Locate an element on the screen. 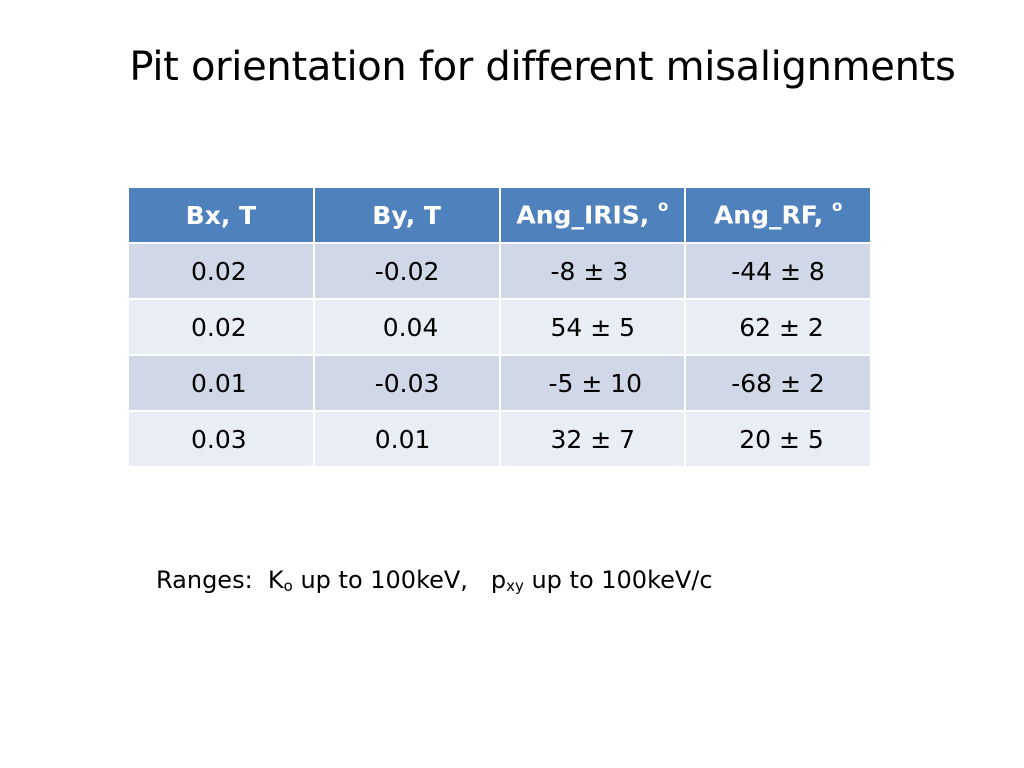  table-row: 0.03 0.01 32 ± 7 20 ± 5 is located at coordinates (499, 439).